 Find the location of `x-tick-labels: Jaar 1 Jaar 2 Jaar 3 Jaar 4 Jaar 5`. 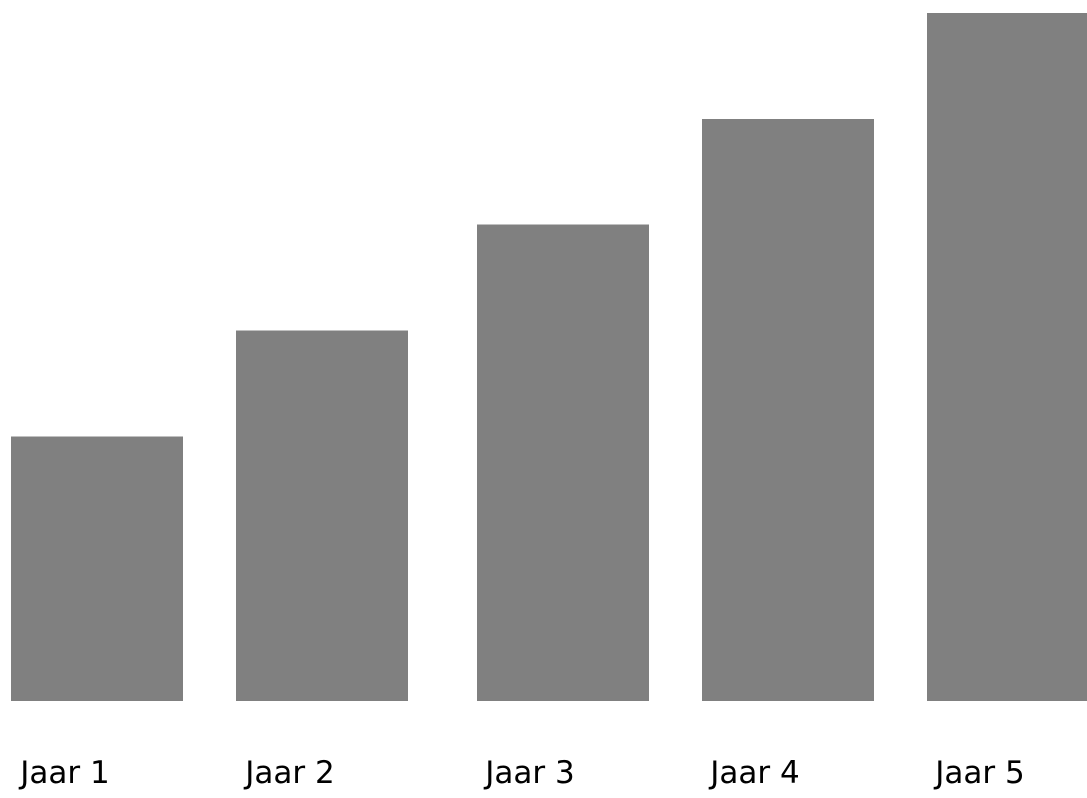

x-tick-labels: Jaar 1 Jaar 2 Jaar 3 Jaar 4 Jaar 5 is located at coordinates (521, 773).